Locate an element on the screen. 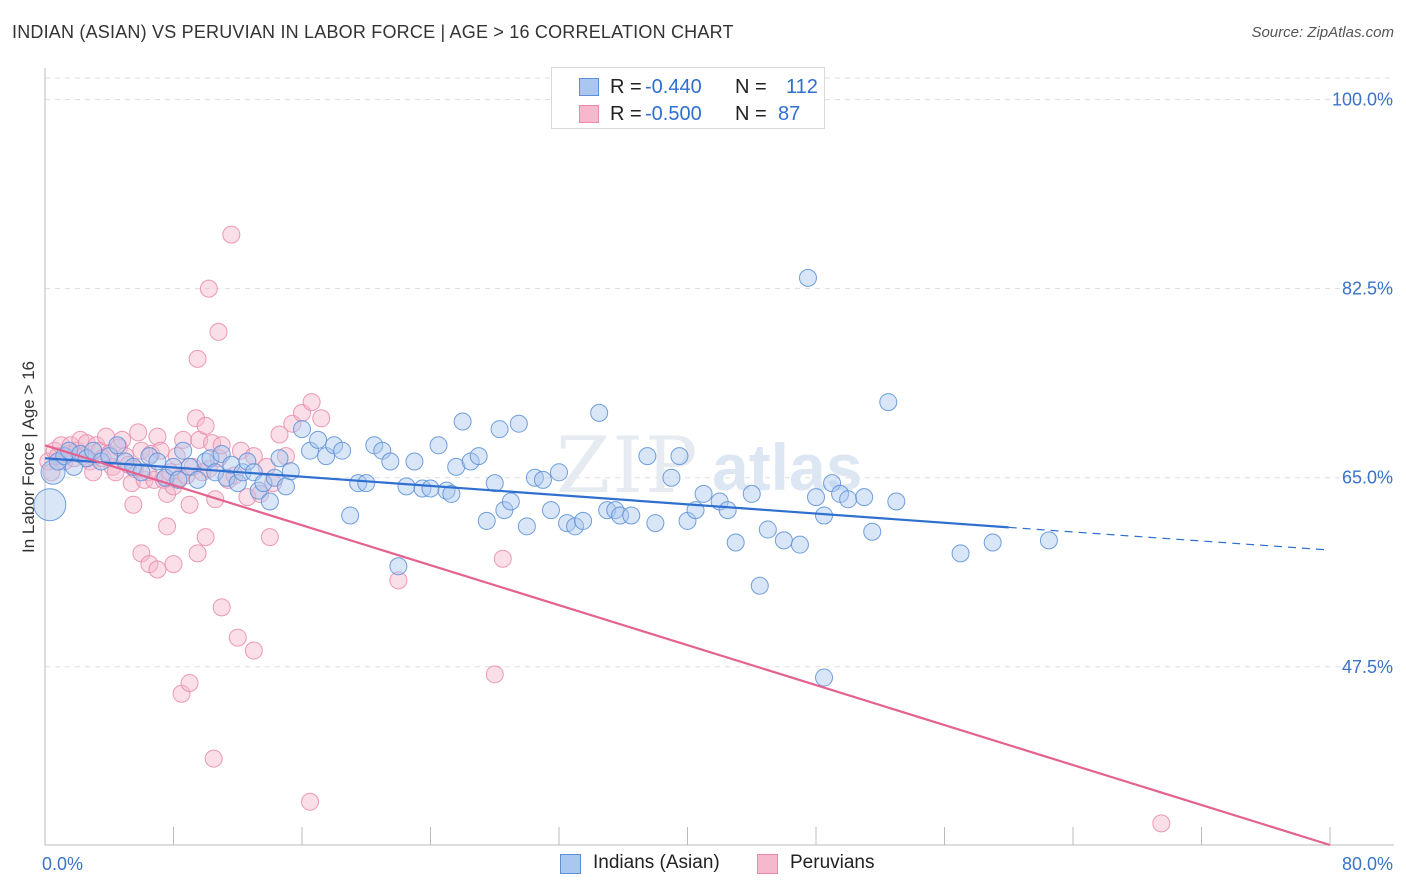  n-value: 112 is located at coordinates (802, 86).